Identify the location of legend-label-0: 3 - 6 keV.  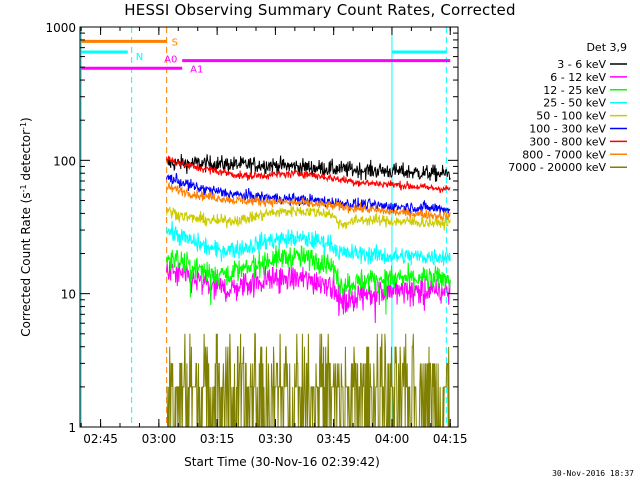
(581, 64).